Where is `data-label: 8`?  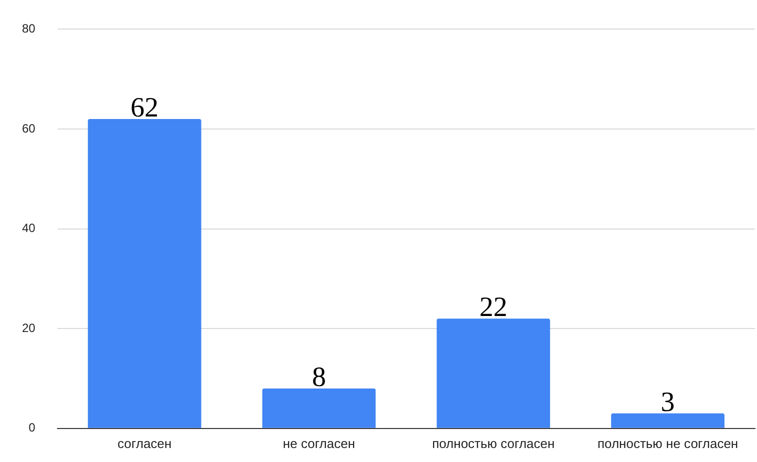
data-label: 8 is located at coordinates (319, 377).